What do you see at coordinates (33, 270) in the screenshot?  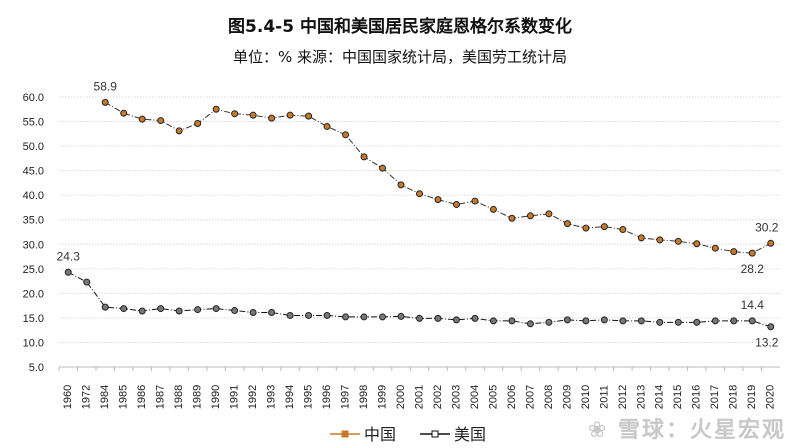 I see `y-tick-label: 25.0` at bounding box center [33, 270].